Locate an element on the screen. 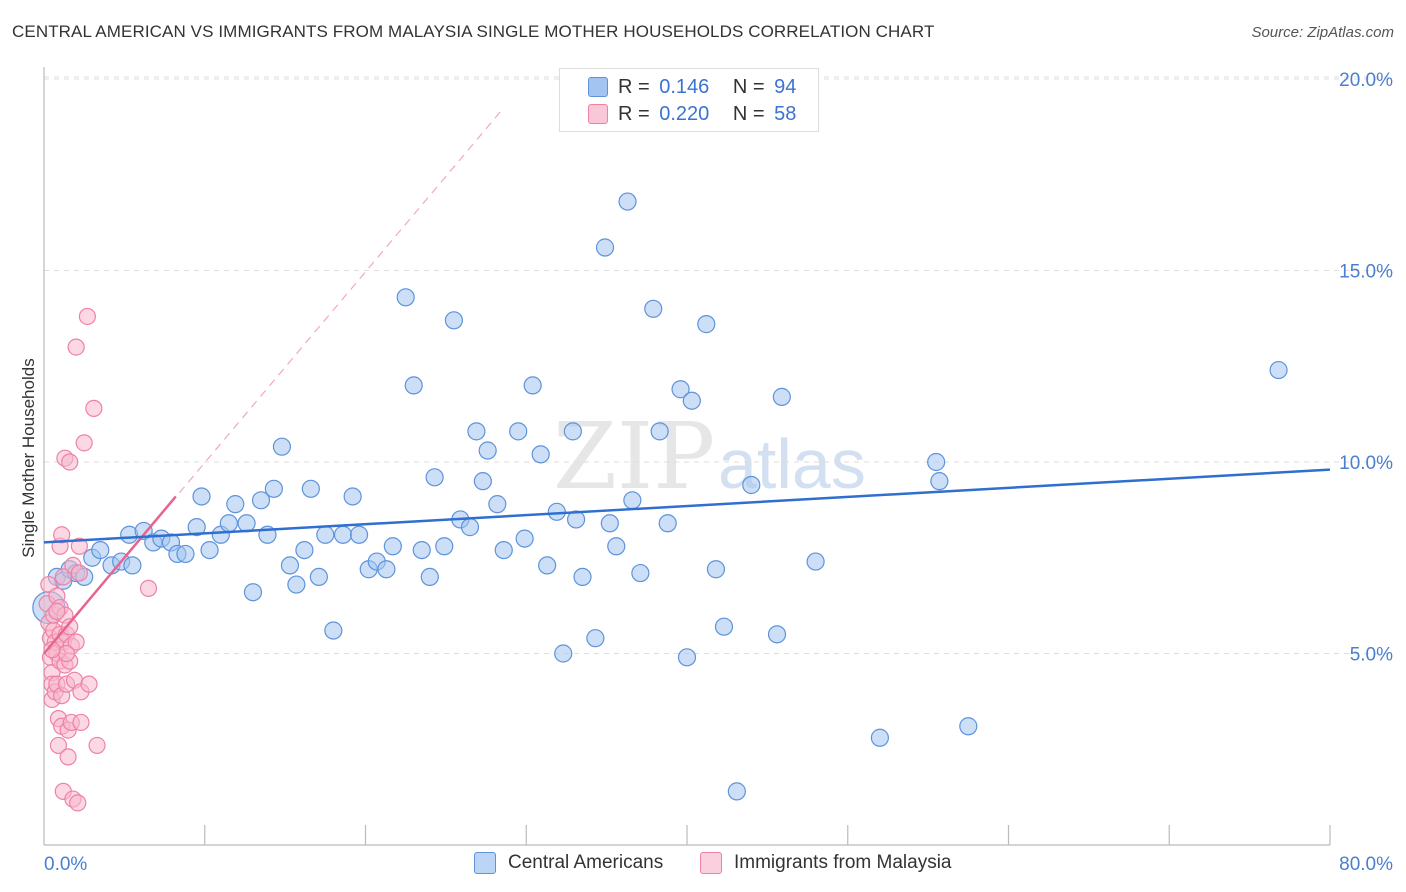 This screenshot has width=1406, height=892. chart-source: Source: ZipAtlas.com is located at coordinates (1322, 32).